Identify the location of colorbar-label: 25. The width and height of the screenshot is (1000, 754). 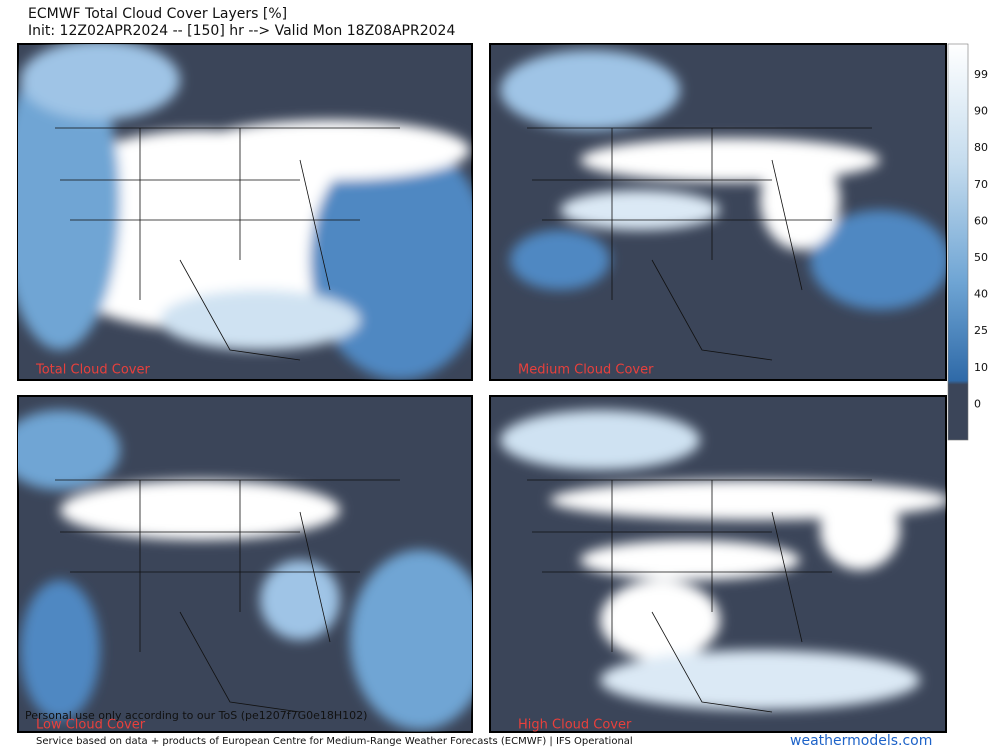
(981, 330).